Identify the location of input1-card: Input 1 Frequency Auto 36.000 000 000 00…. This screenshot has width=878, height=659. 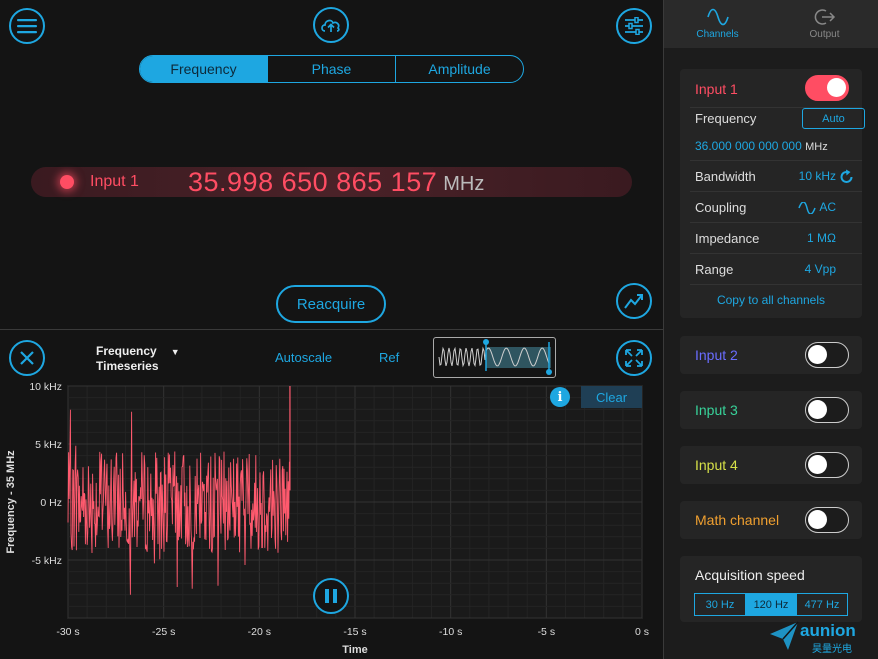
(772, 193).